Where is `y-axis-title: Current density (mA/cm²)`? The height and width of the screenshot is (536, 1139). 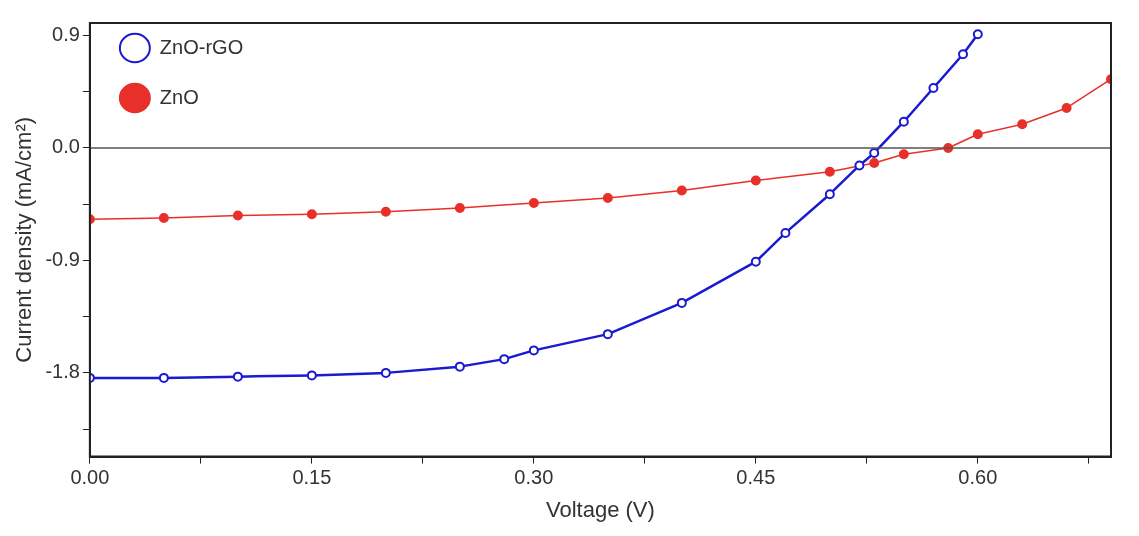 y-axis-title: Current density (mA/cm²) is located at coordinates (24, 239).